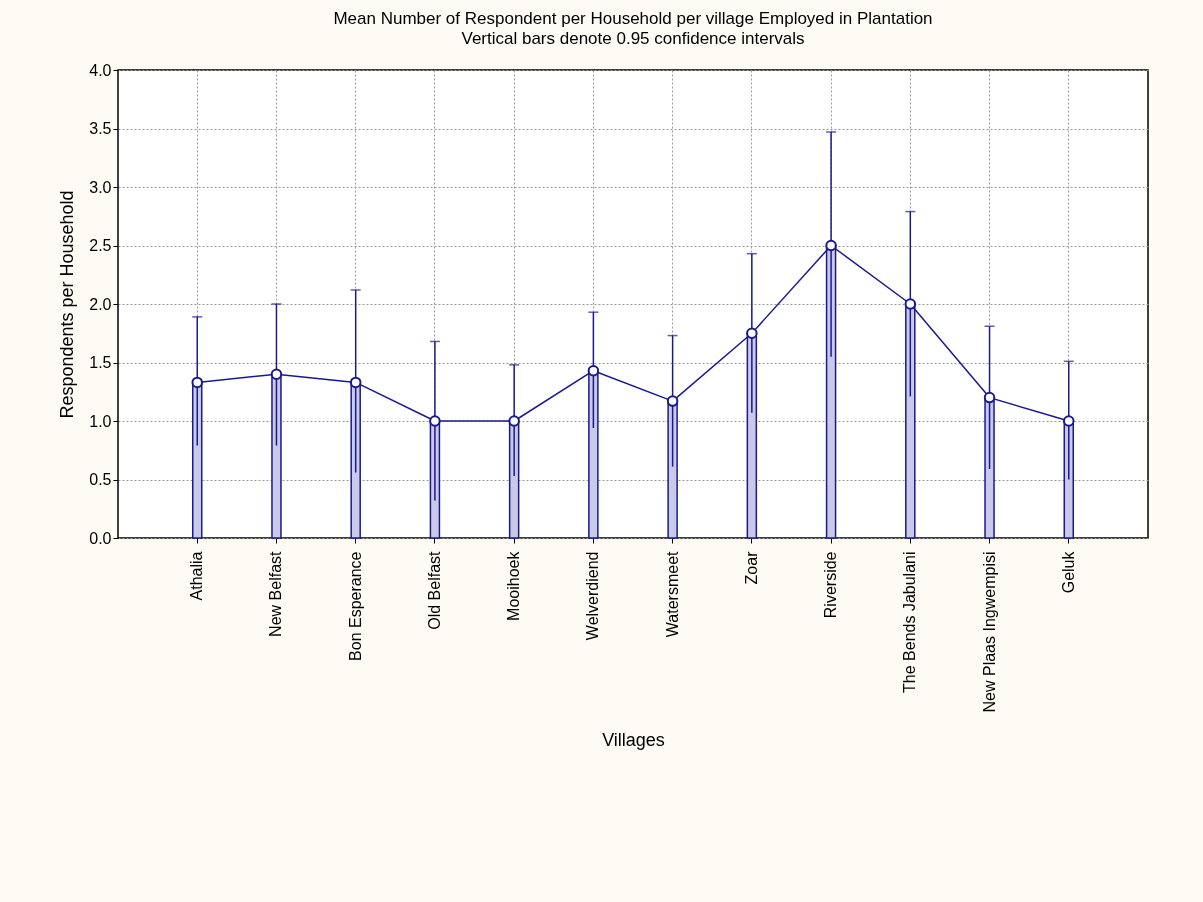  I want to click on y-tick-label: 4.0, so click(100, 70).